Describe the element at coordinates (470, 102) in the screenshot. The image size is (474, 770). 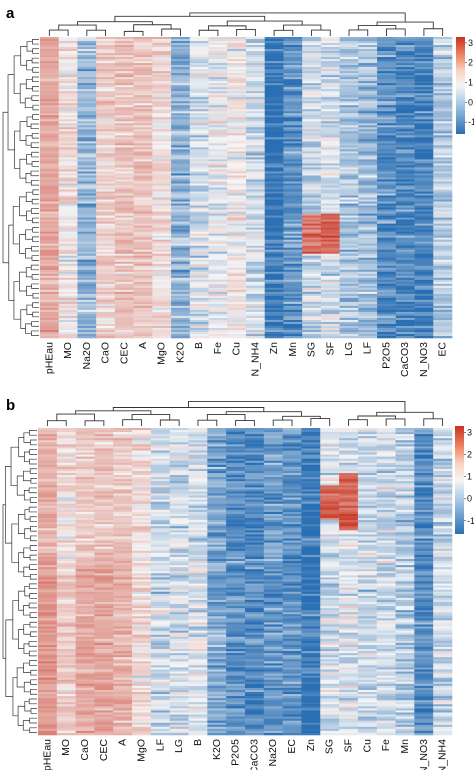
I see `colorbar-tick-label: 0` at that location.